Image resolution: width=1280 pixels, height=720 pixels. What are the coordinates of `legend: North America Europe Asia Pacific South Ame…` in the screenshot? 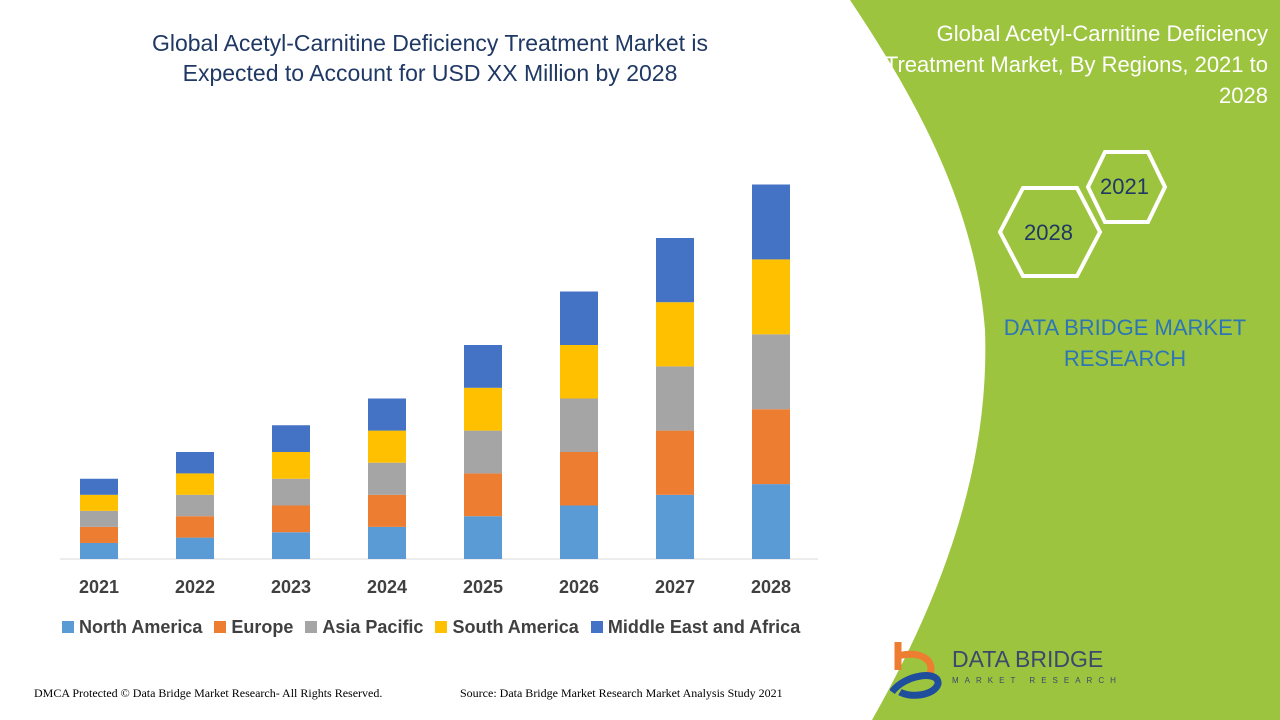 It's located at (431, 627).